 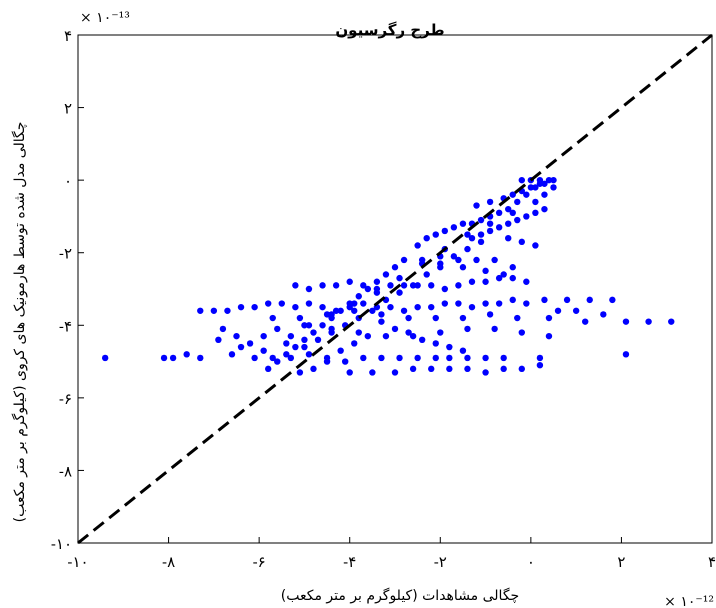 What do you see at coordinates (65, 471) in the screenshot?
I see `y-tick-label: -۸` at bounding box center [65, 471].